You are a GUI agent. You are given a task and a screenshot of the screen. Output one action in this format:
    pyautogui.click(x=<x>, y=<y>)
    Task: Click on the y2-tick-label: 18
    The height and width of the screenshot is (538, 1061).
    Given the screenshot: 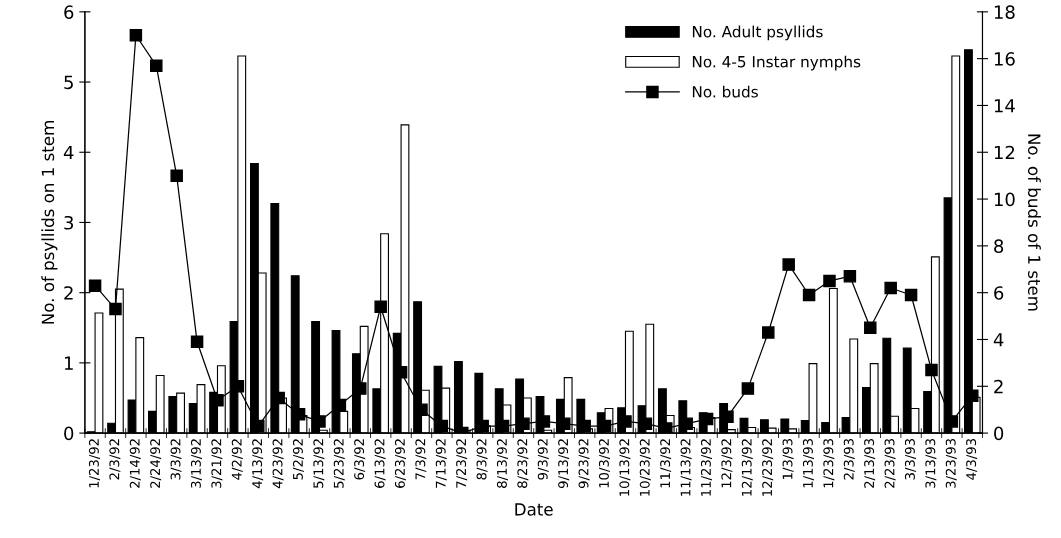 What is the action you would take?
    pyautogui.click(x=1004, y=12)
    